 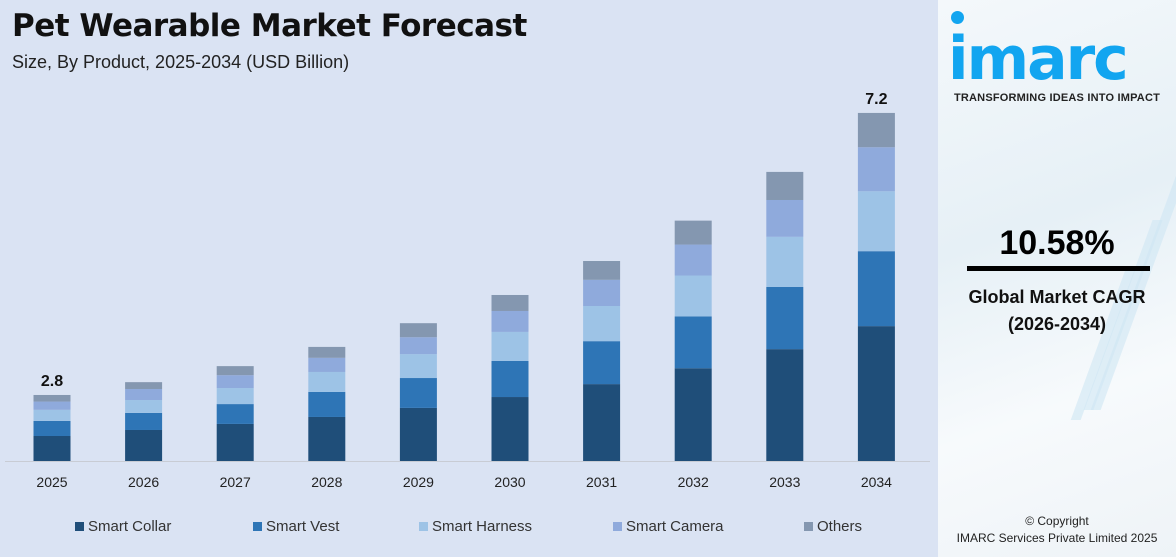 What do you see at coordinates (876, 130) in the screenshot?
I see `bar-segment-others-2034` at bounding box center [876, 130].